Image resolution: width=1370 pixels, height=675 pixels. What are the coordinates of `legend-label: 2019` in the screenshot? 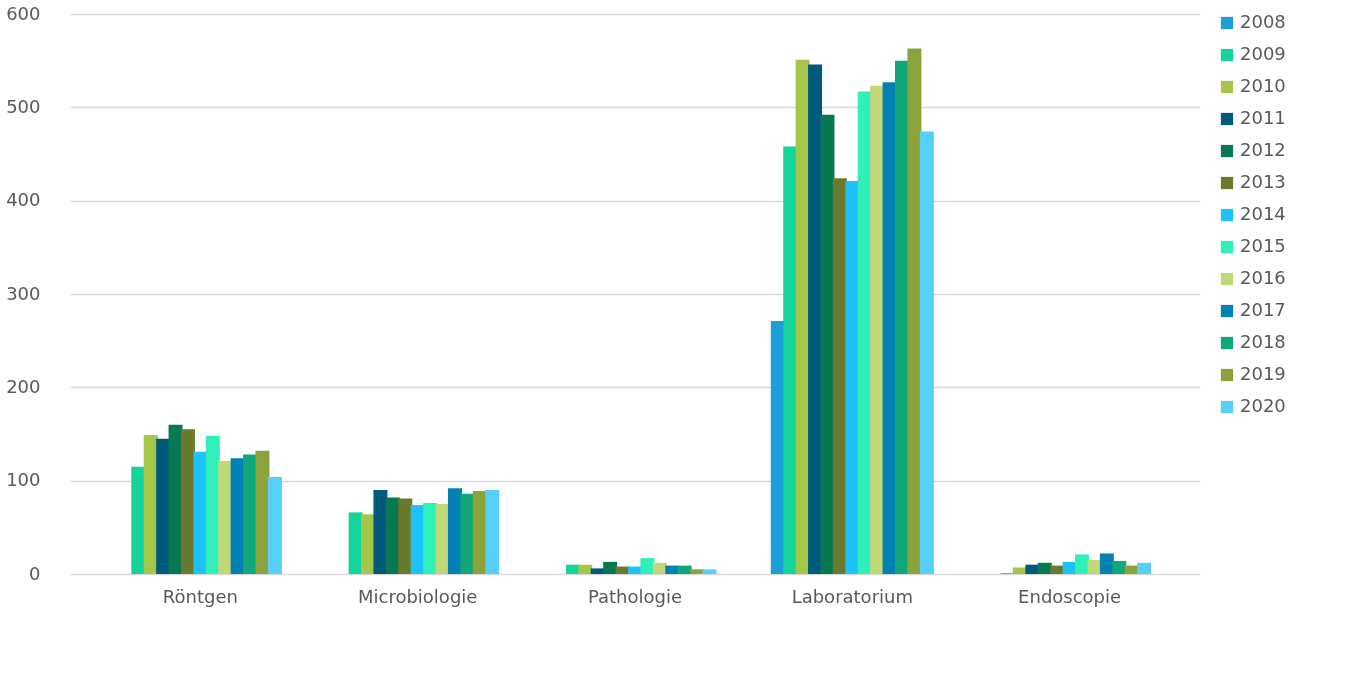 It's located at (1263, 373).